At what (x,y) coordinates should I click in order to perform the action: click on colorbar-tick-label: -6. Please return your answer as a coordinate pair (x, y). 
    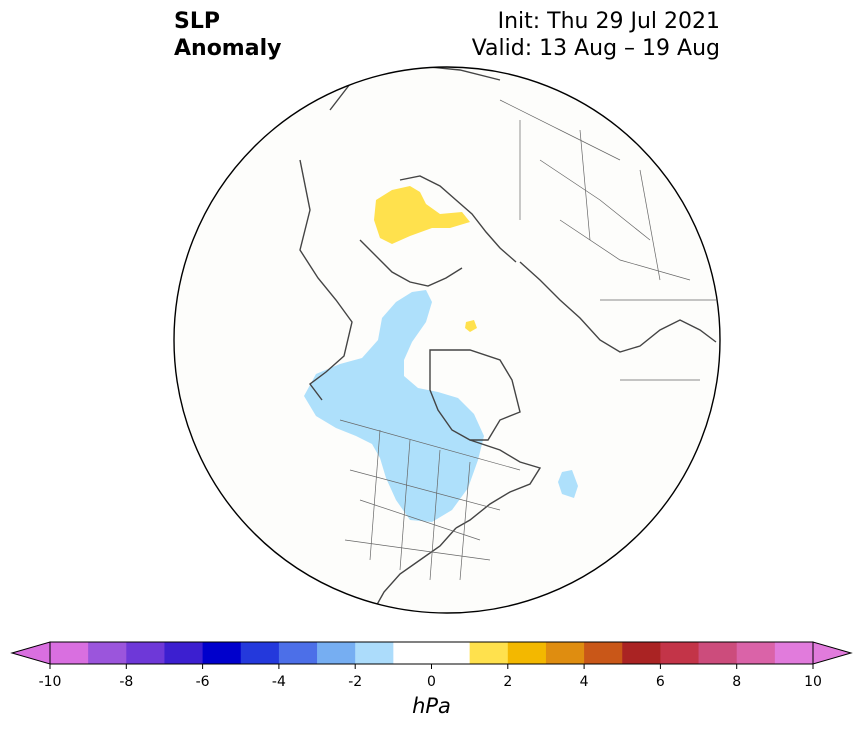
    Looking at the image, I should click on (202, 682).